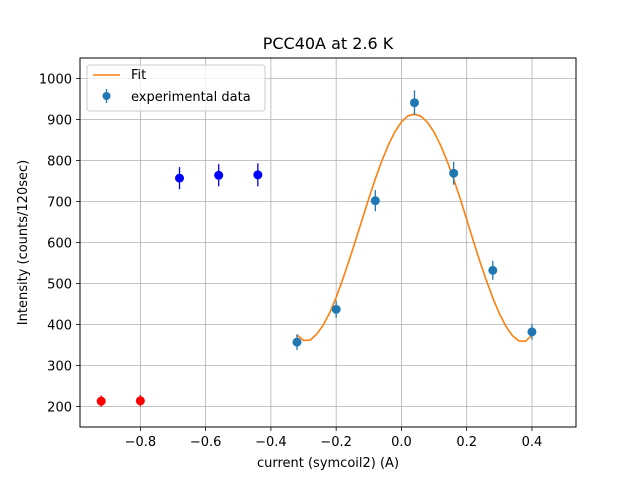 The width and height of the screenshot is (640, 480). Describe the element at coordinates (328, 463) in the screenshot. I see `x-axis-label: current (symcoil2) (A)` at that location.